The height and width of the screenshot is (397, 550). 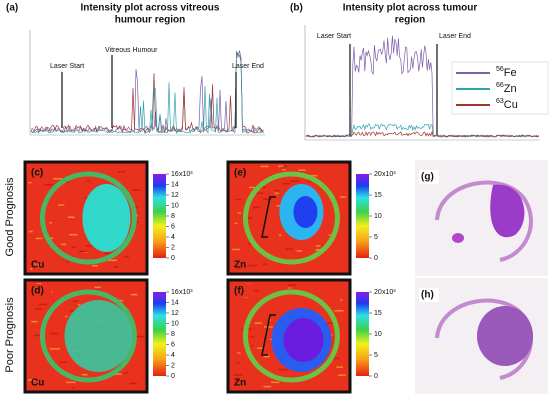 What do you see at coordinates (150, 20) in the screenshot?
I see `panel-title: humour region` at bounding box center [150, 20].